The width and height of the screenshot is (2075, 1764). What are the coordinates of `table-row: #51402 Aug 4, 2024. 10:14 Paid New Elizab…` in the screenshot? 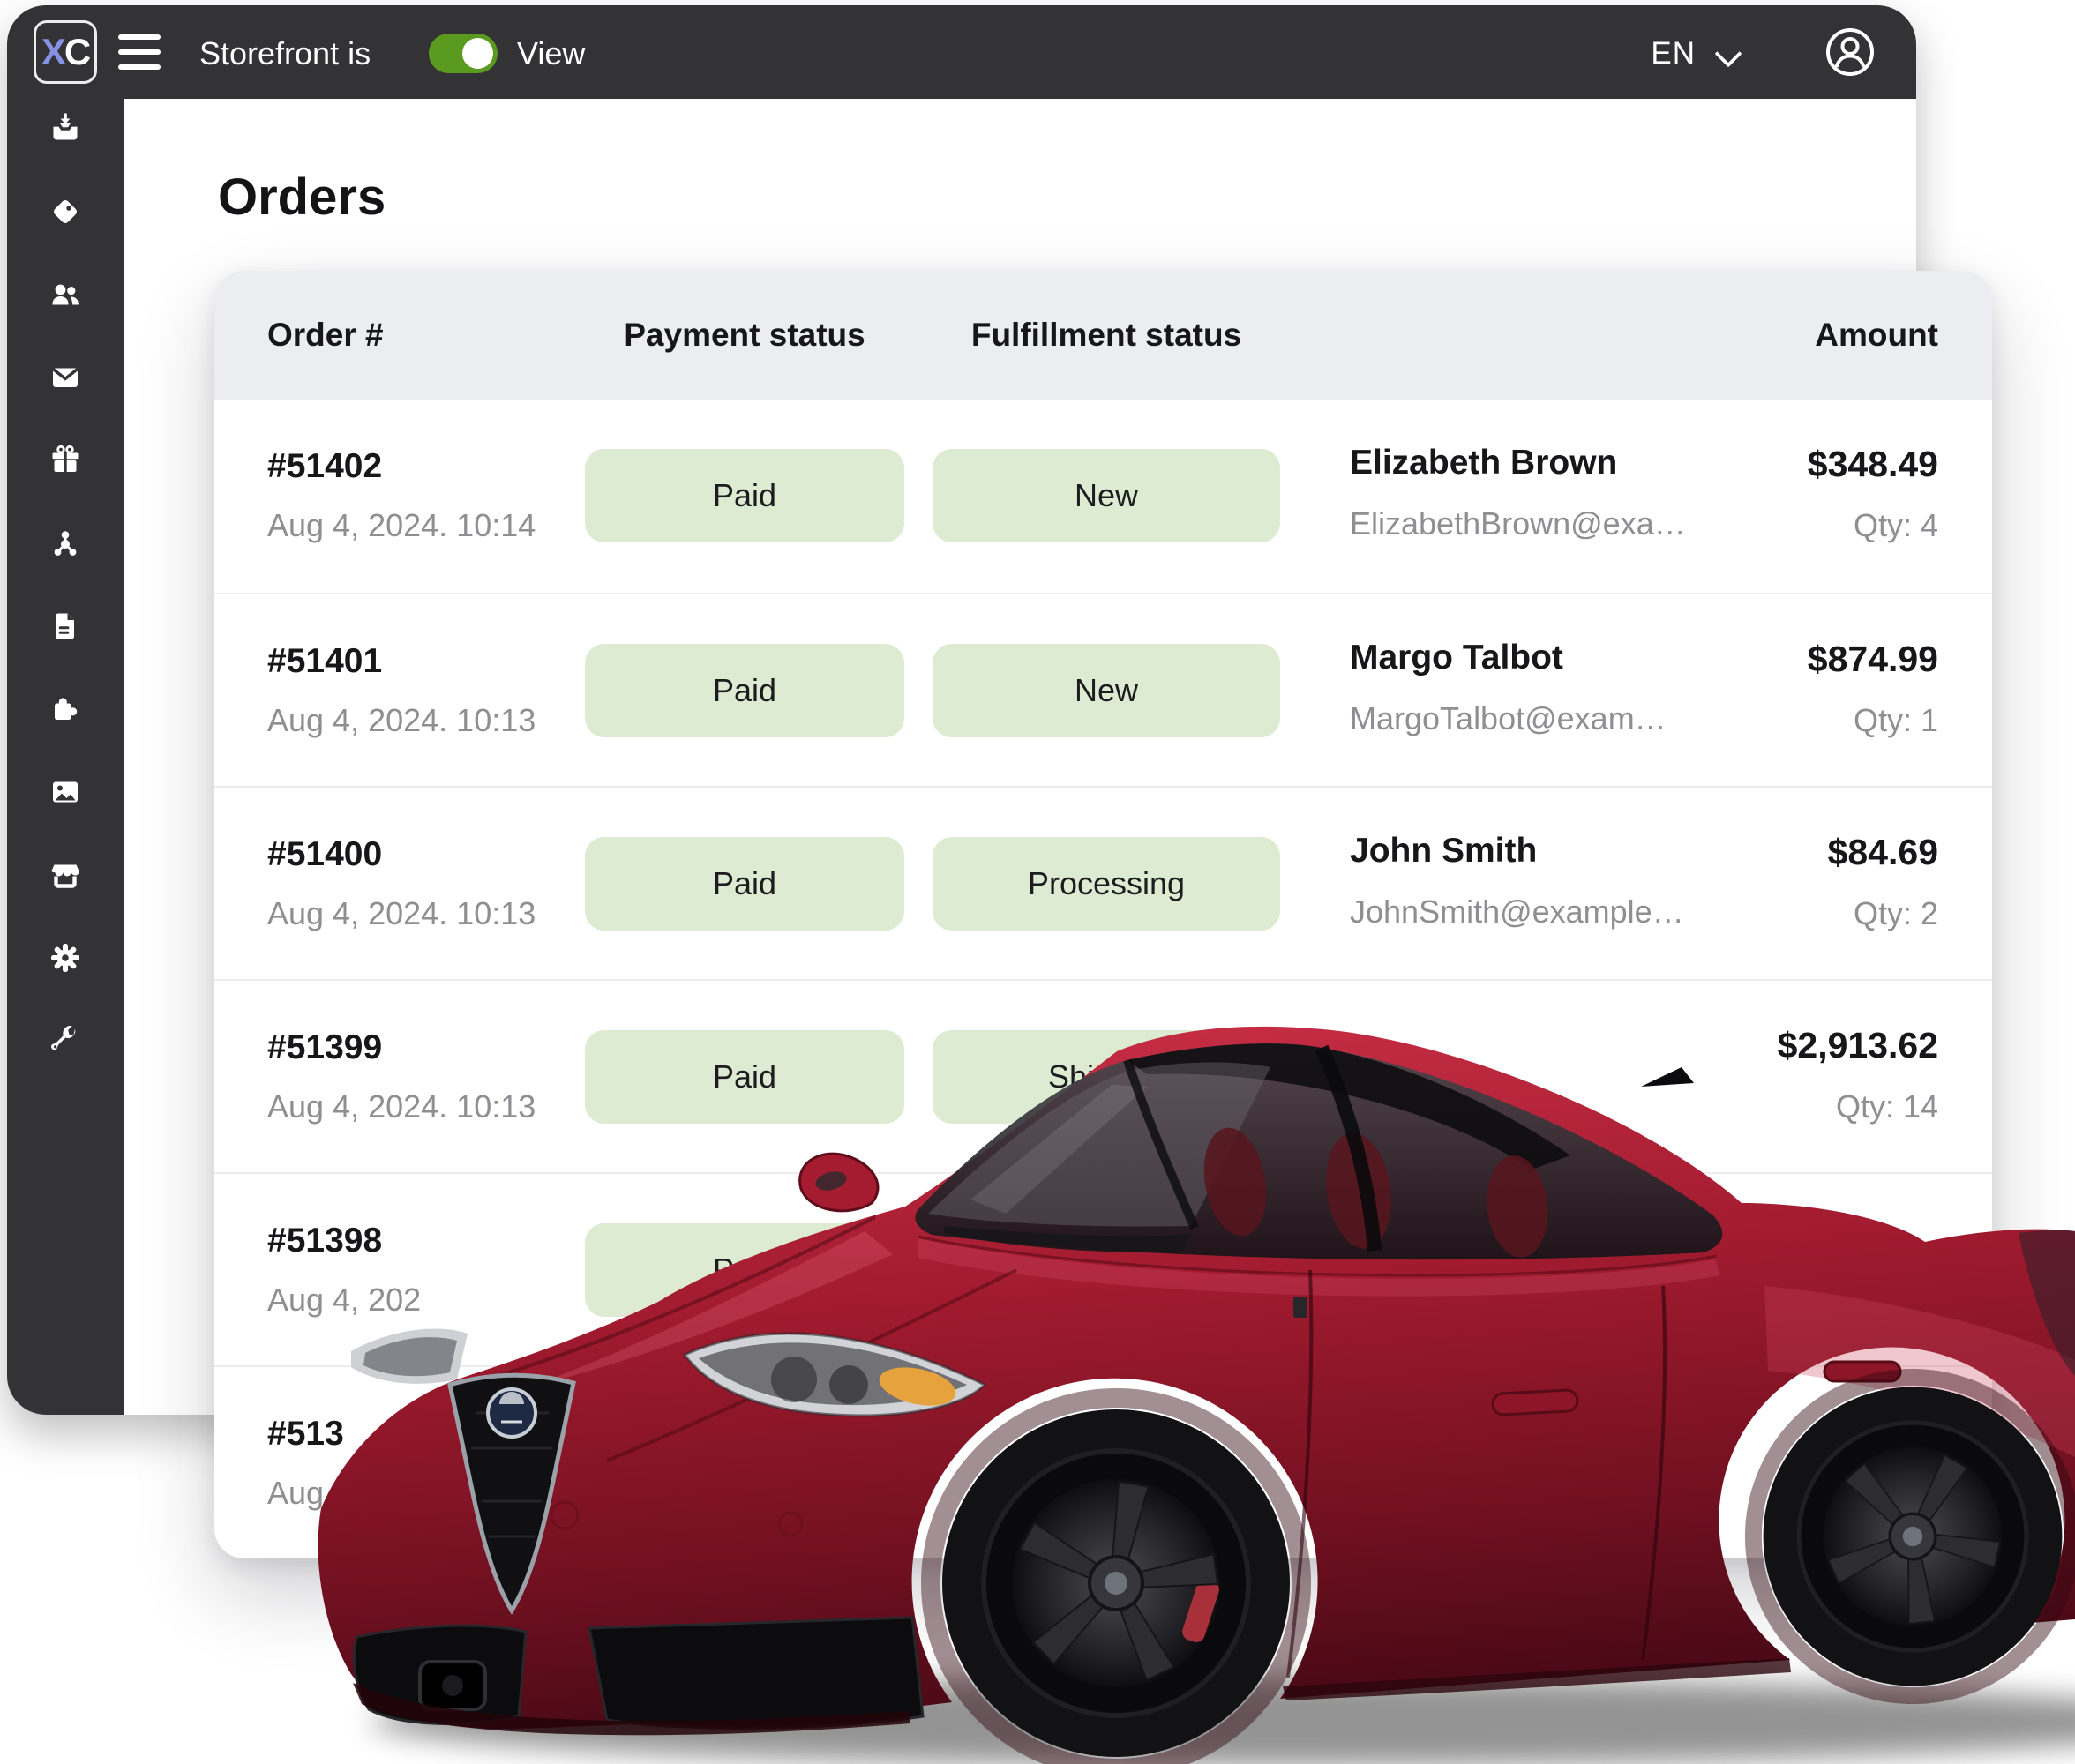 It's located at (1103, 496).